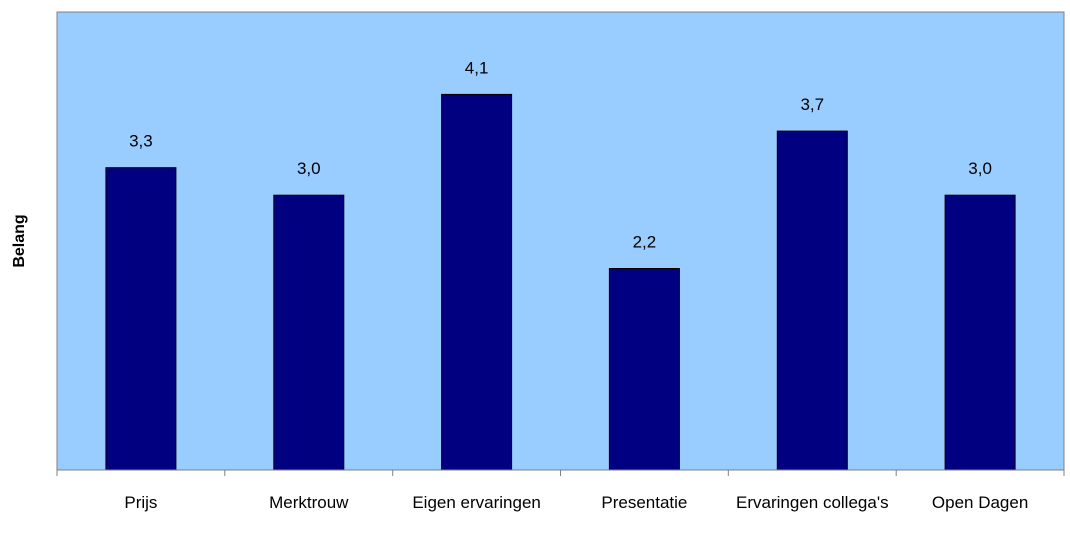 Image resolution: width=1070 pixels, height=542 pixels. Describe the element at coordinates (980, 168) in the screenshot. I see `data-label-6: 3,0` at that location.